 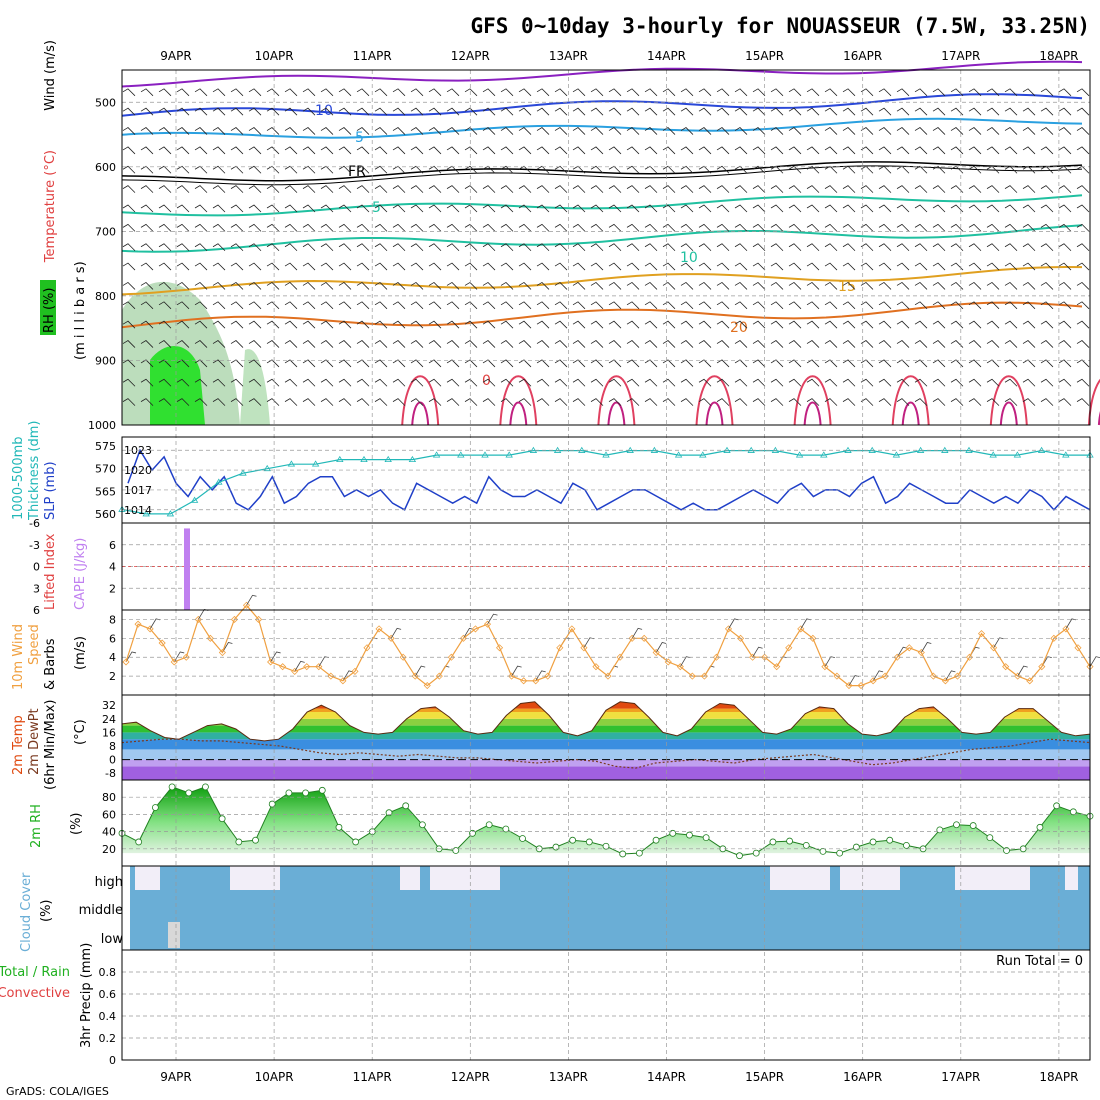 I want to click on rh-tick: 60, so click(x=109, y=814).